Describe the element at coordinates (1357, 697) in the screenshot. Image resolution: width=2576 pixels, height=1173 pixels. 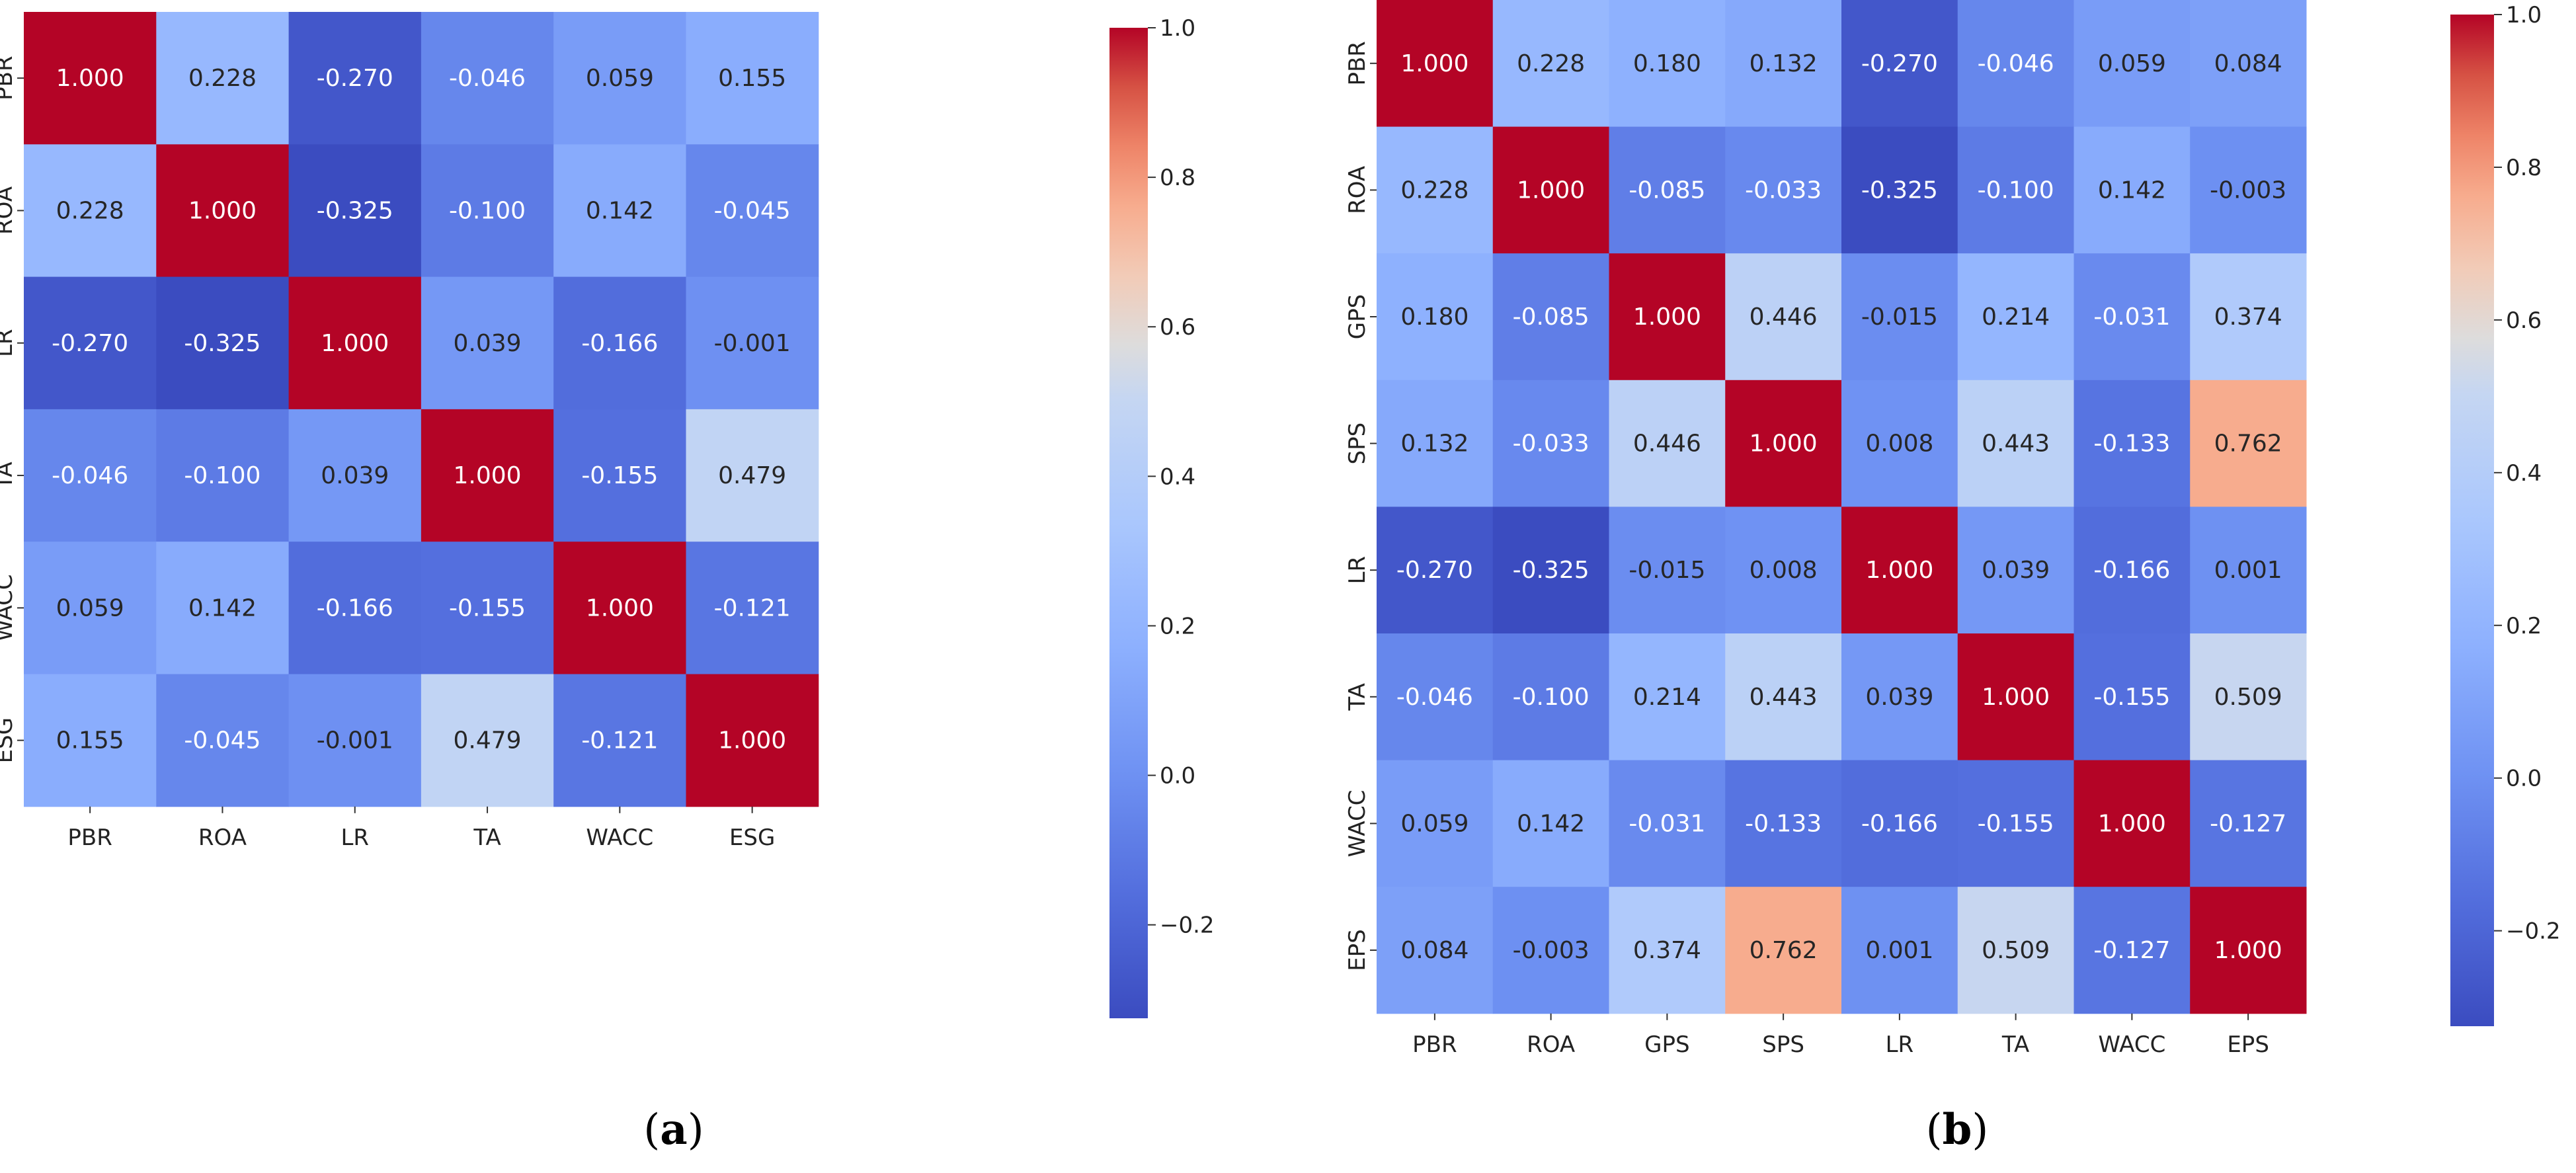
I see `y-tick-label: TA` at that location.